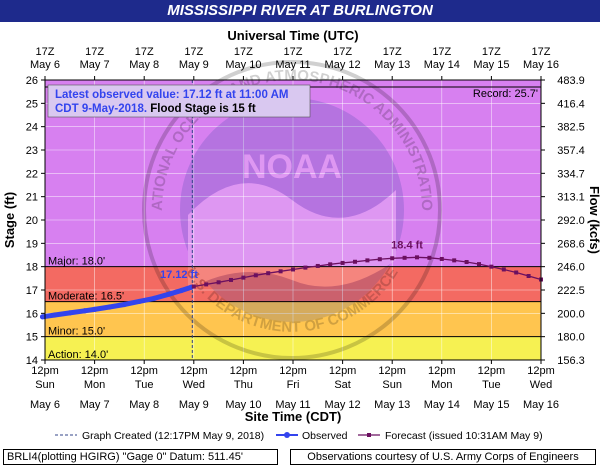 The width and height of the screenshot is (600, 465). Describe the element at coordinates (343, 65) in the screenshot. I see `top-tick-label: May 12` at that location.